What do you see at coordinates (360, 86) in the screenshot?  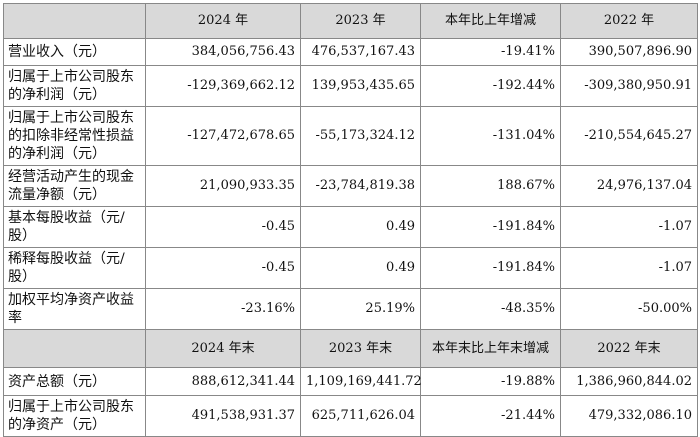 I see `value-cell: 139,953,435.65` at bounding box center [360, 86].